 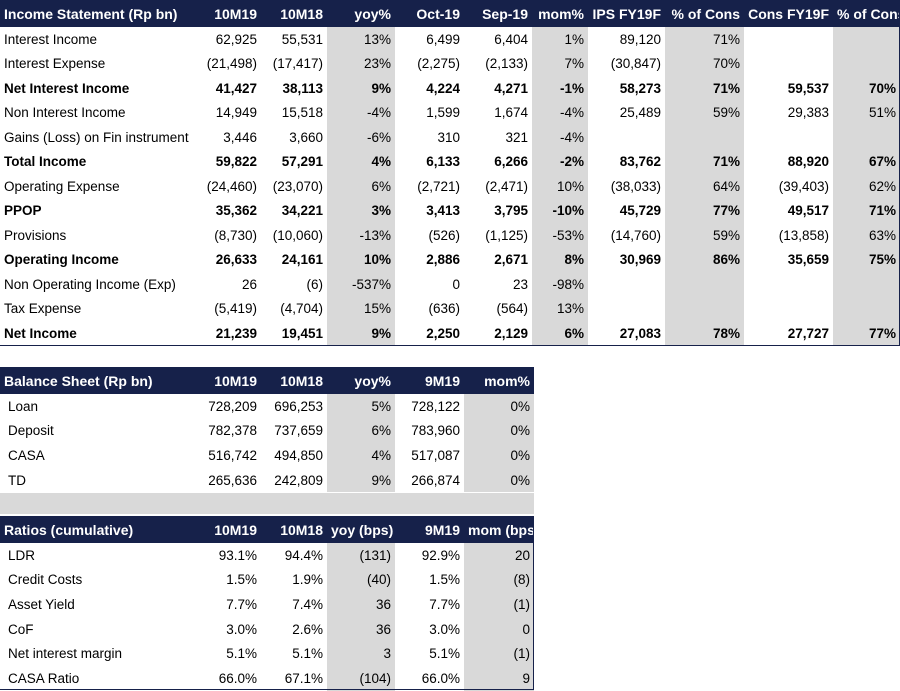 I want to click on table-cell: (21,498), so click(x=231, y=64).